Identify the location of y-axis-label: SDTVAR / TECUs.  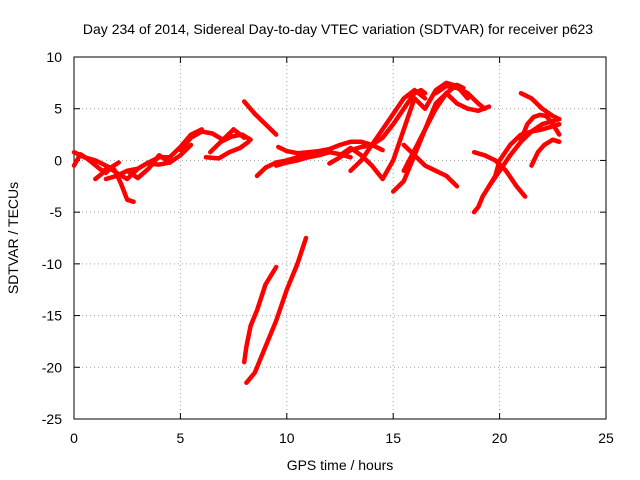
(13, 238).